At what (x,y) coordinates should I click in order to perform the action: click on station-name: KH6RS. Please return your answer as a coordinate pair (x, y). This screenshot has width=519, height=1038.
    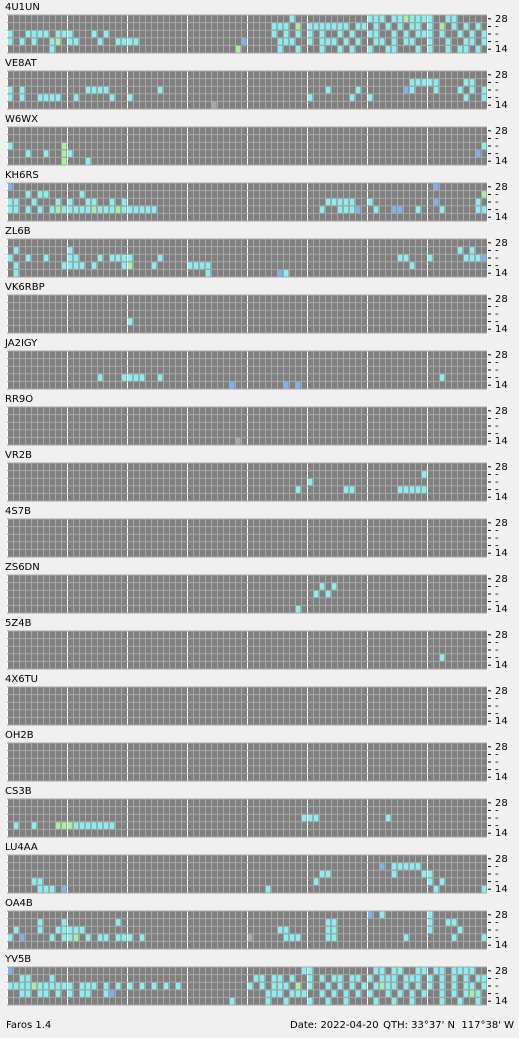
    Looking at the image, I should click on (22, 175).